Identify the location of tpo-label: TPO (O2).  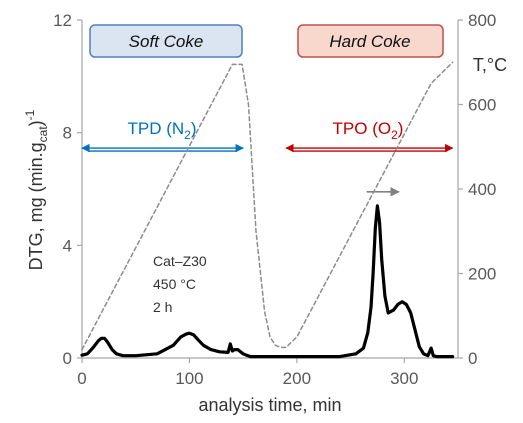
(368, 130).